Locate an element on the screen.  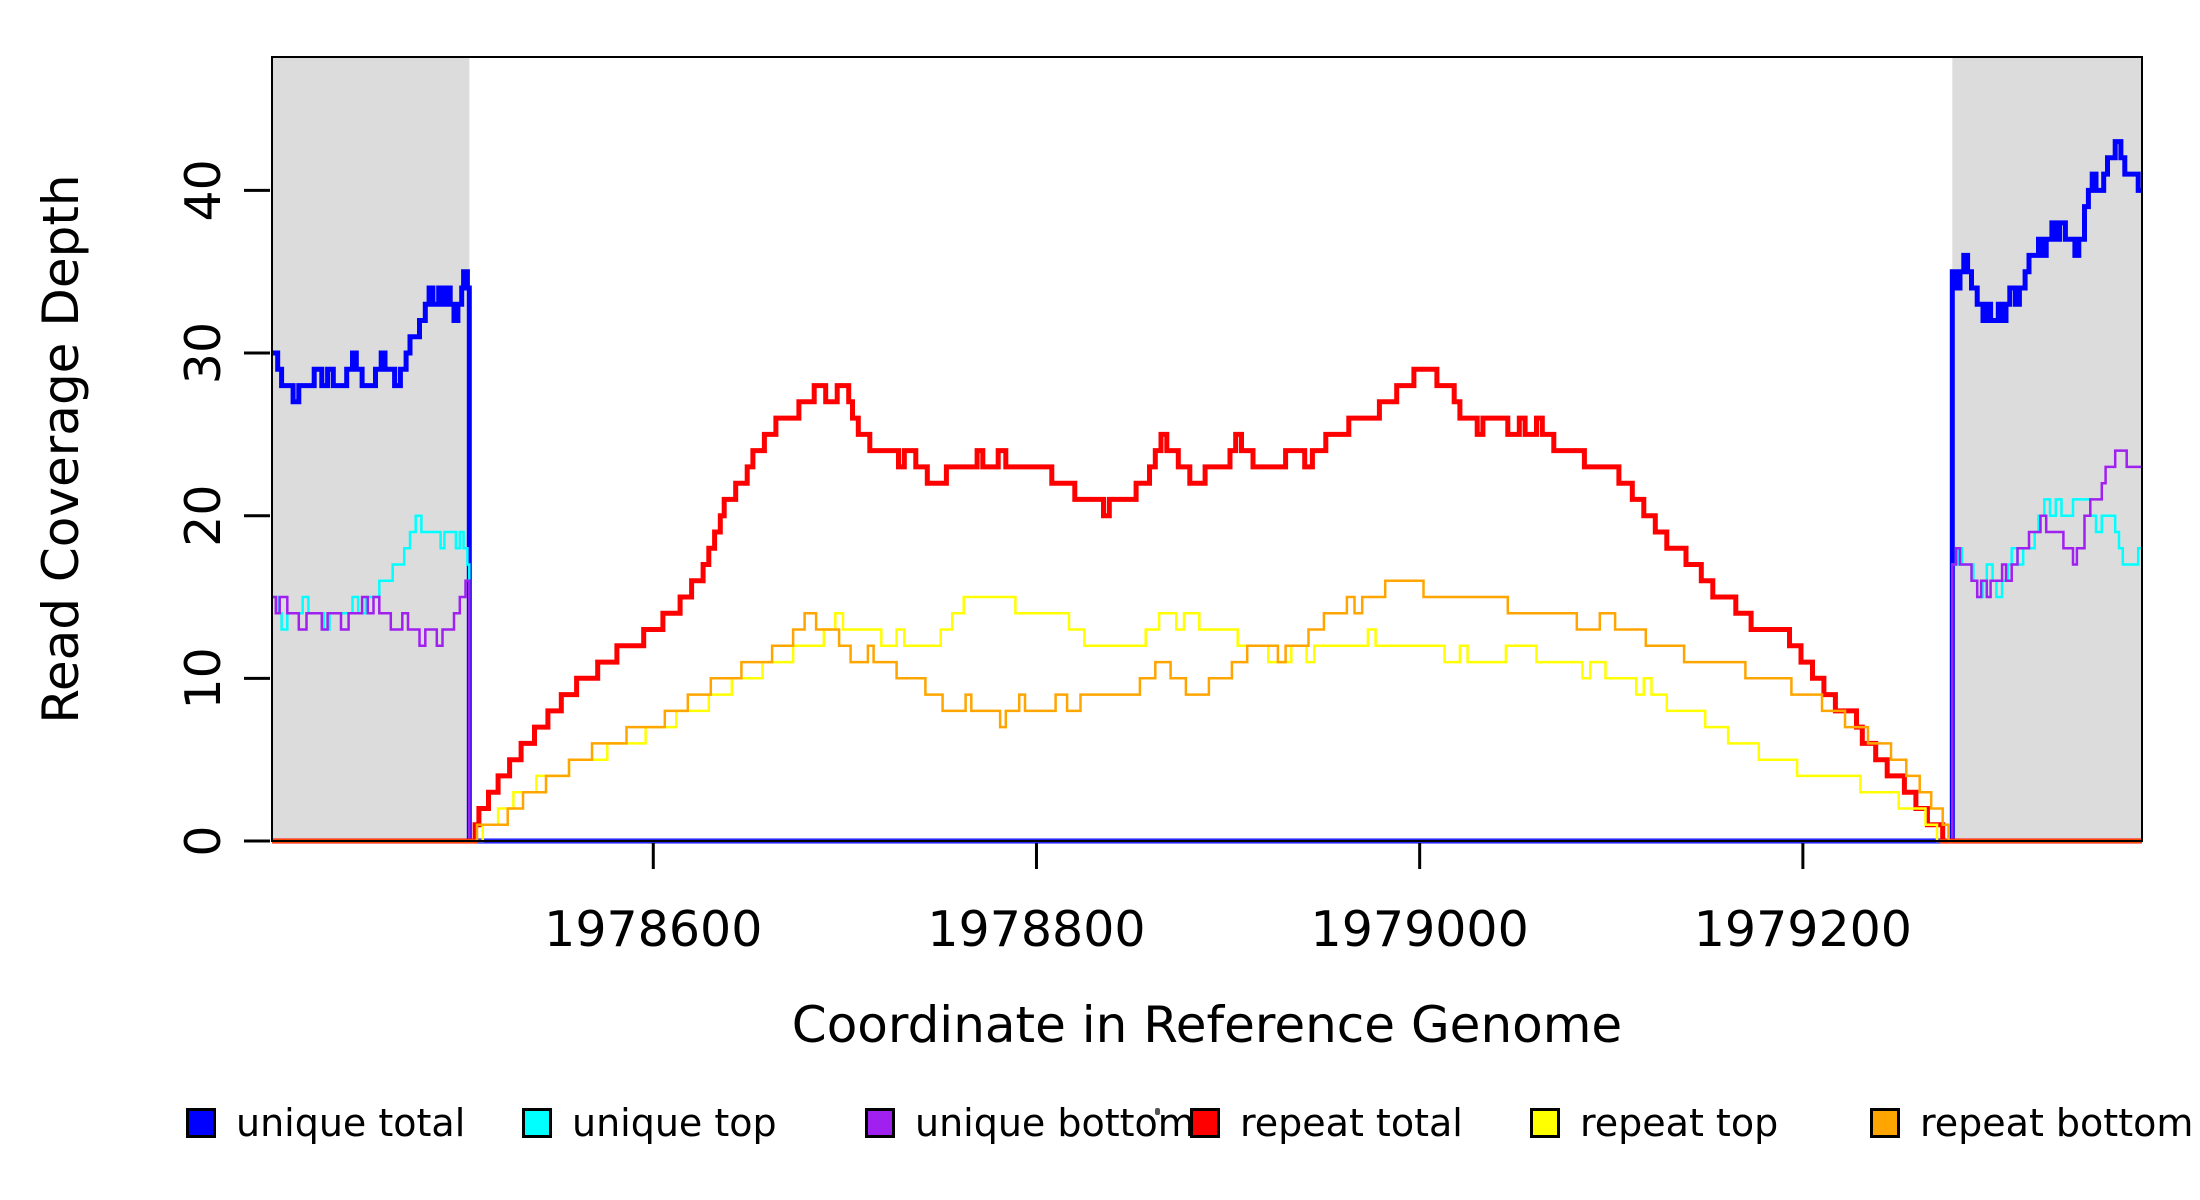
shaded-region-left is located at coordinates (371, 449).